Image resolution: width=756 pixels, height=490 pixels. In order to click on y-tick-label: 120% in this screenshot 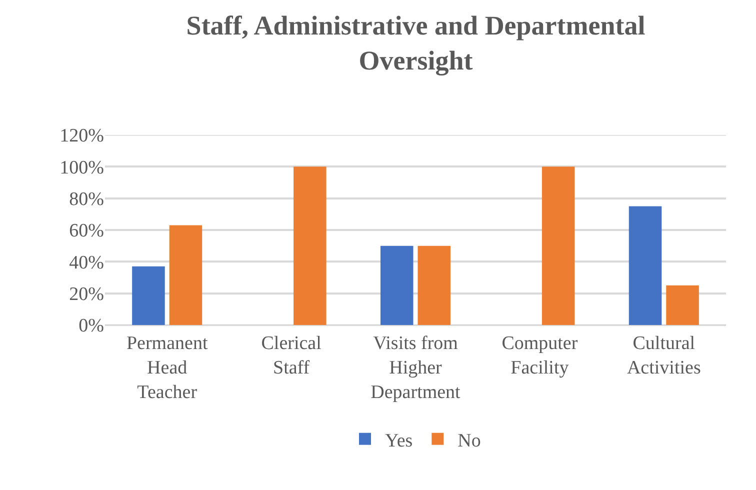, I will do `click(82, 136)`.